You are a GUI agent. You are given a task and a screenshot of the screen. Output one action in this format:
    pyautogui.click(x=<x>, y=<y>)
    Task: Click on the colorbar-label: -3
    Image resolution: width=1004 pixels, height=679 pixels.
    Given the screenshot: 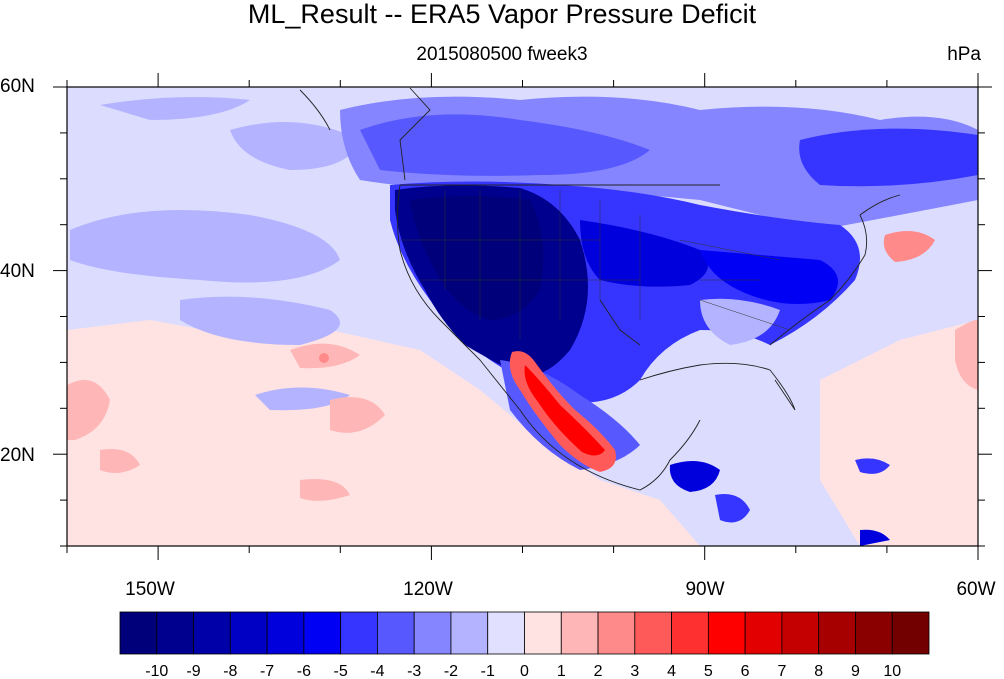 What is the action you would take?
    pyautogui.click(x=414, y=671)
    